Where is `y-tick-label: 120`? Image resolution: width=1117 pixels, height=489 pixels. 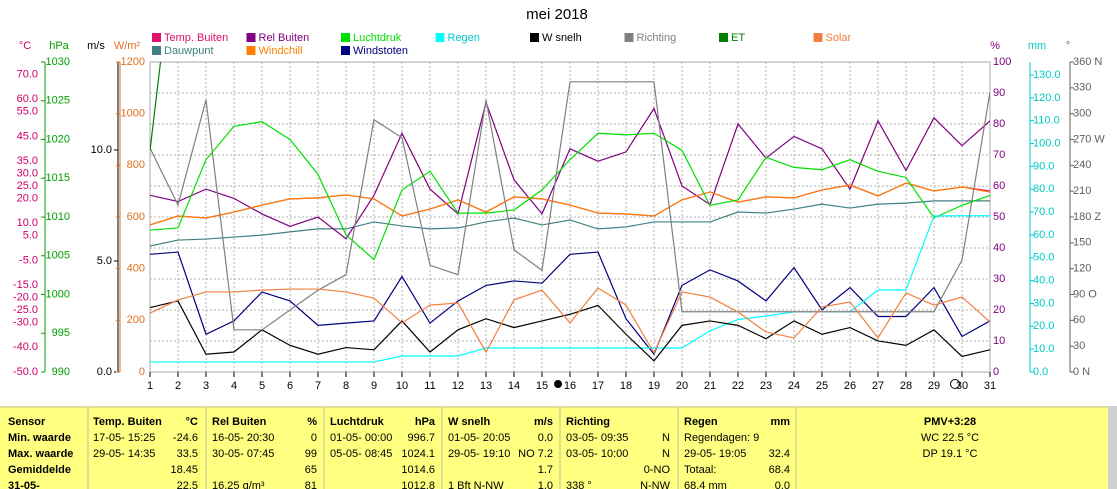 y-tick-label: 120 is located at coordinates (1082, 269).